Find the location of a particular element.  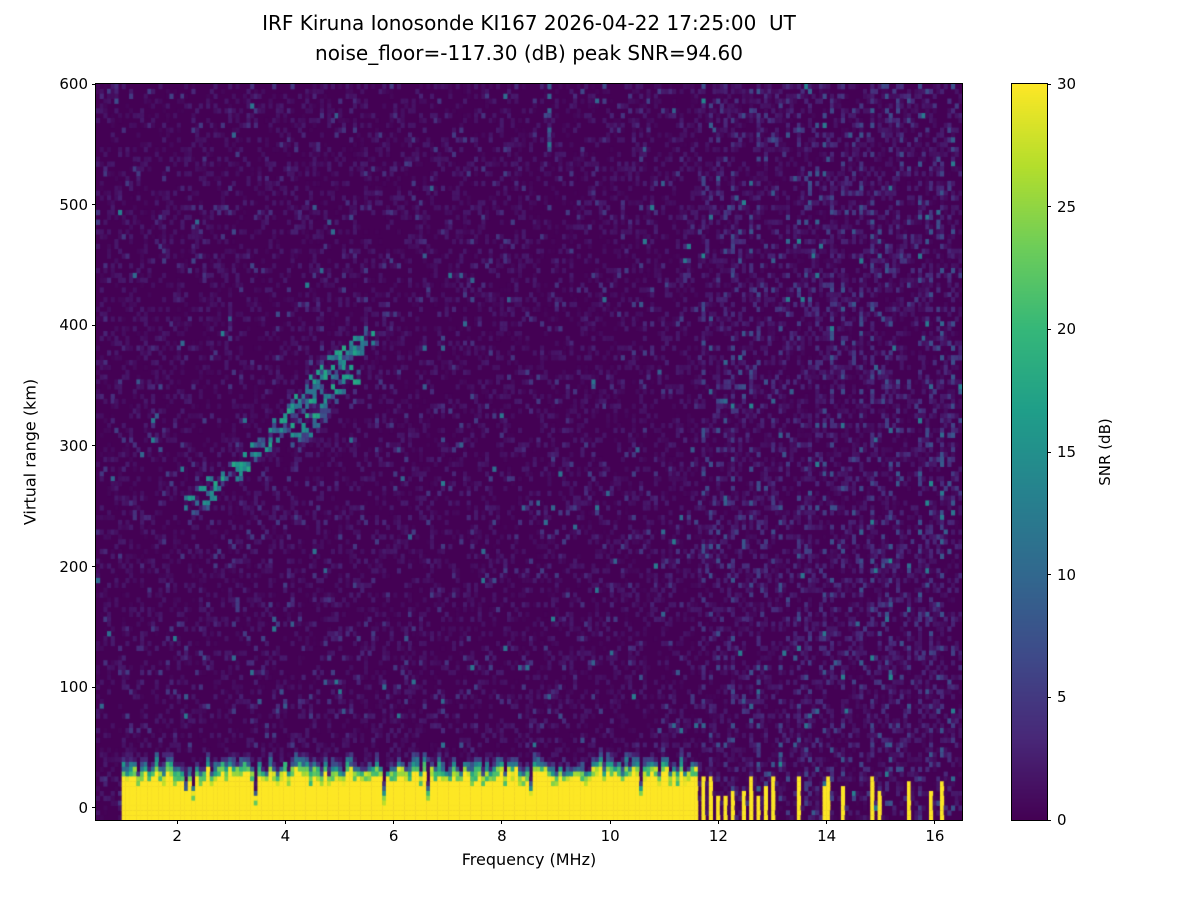

x-tick-label: 6 is located at coordinates (393, 836).